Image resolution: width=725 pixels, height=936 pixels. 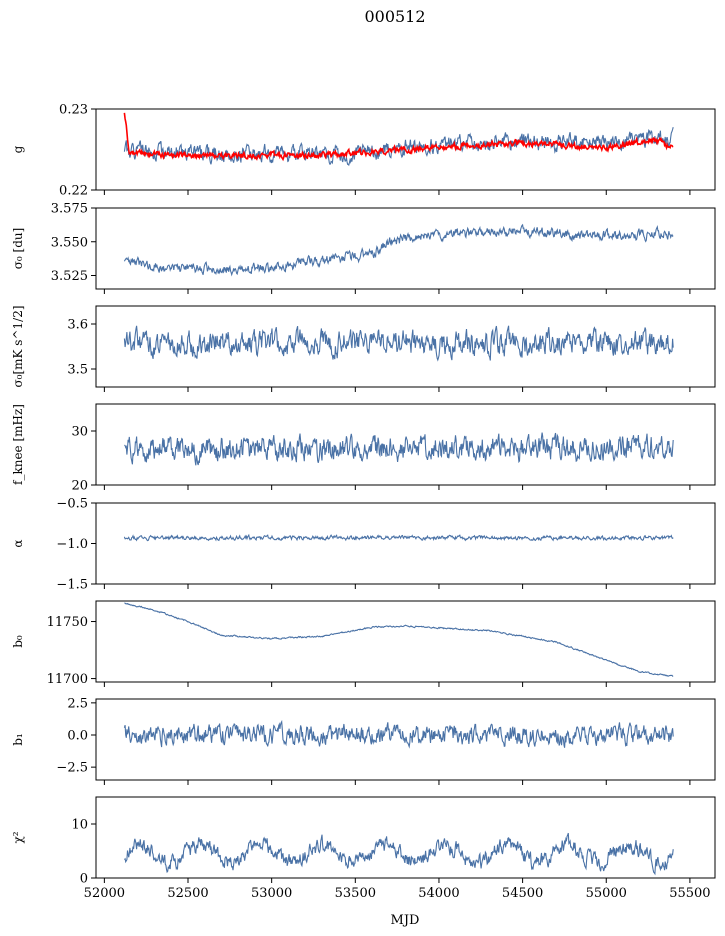 I want to click on ytick-label-b0: 11750, so click(x=67, y=622).